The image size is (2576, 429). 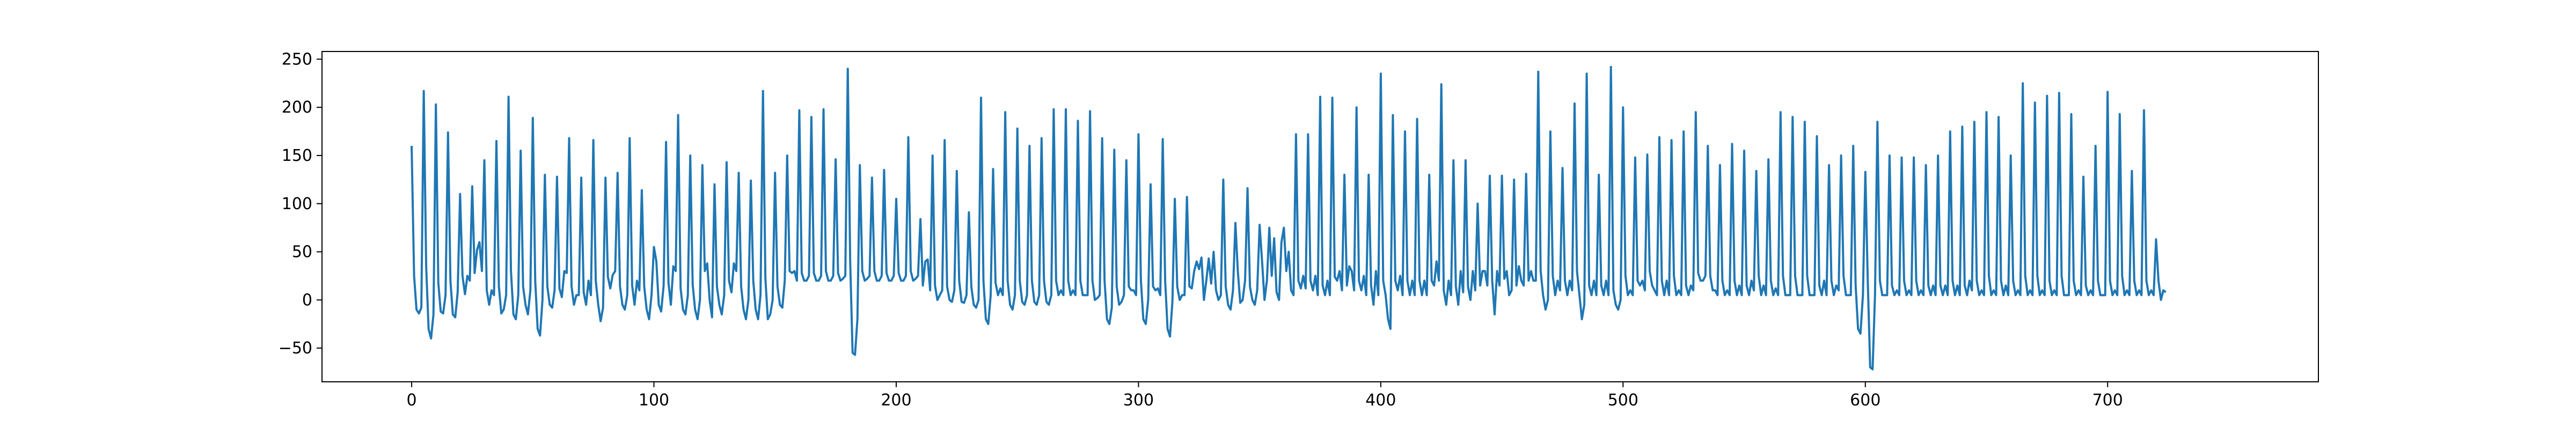 I want to click on y-tick-label: 50, so click(x=302, y=252).